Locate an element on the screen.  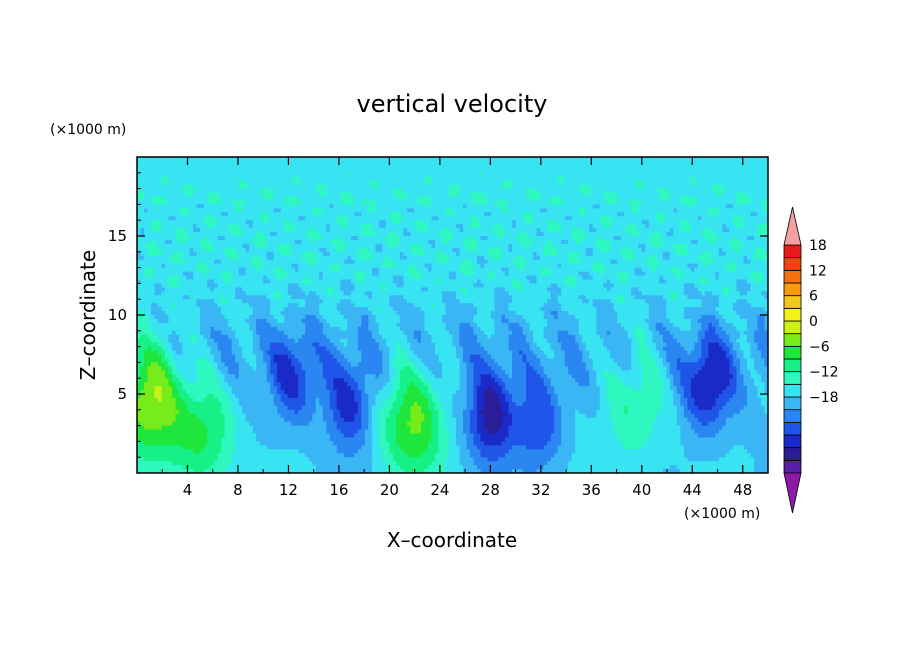
colorbar-label: −6 is located at coordinates (819, 347).